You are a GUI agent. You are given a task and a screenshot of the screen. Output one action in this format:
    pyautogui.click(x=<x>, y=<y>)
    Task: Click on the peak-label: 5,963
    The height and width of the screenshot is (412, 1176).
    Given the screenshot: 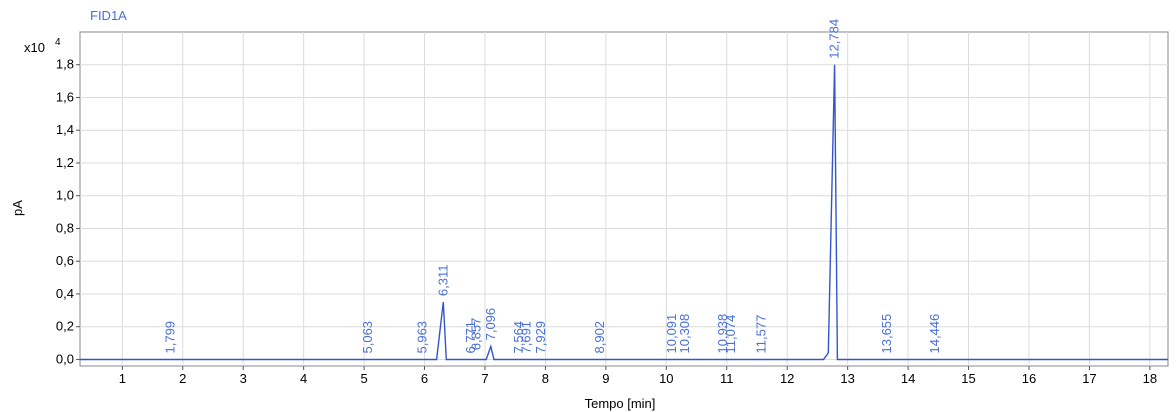 What is the action you would take?
    pyautogui.click(x=421, y=337)
    